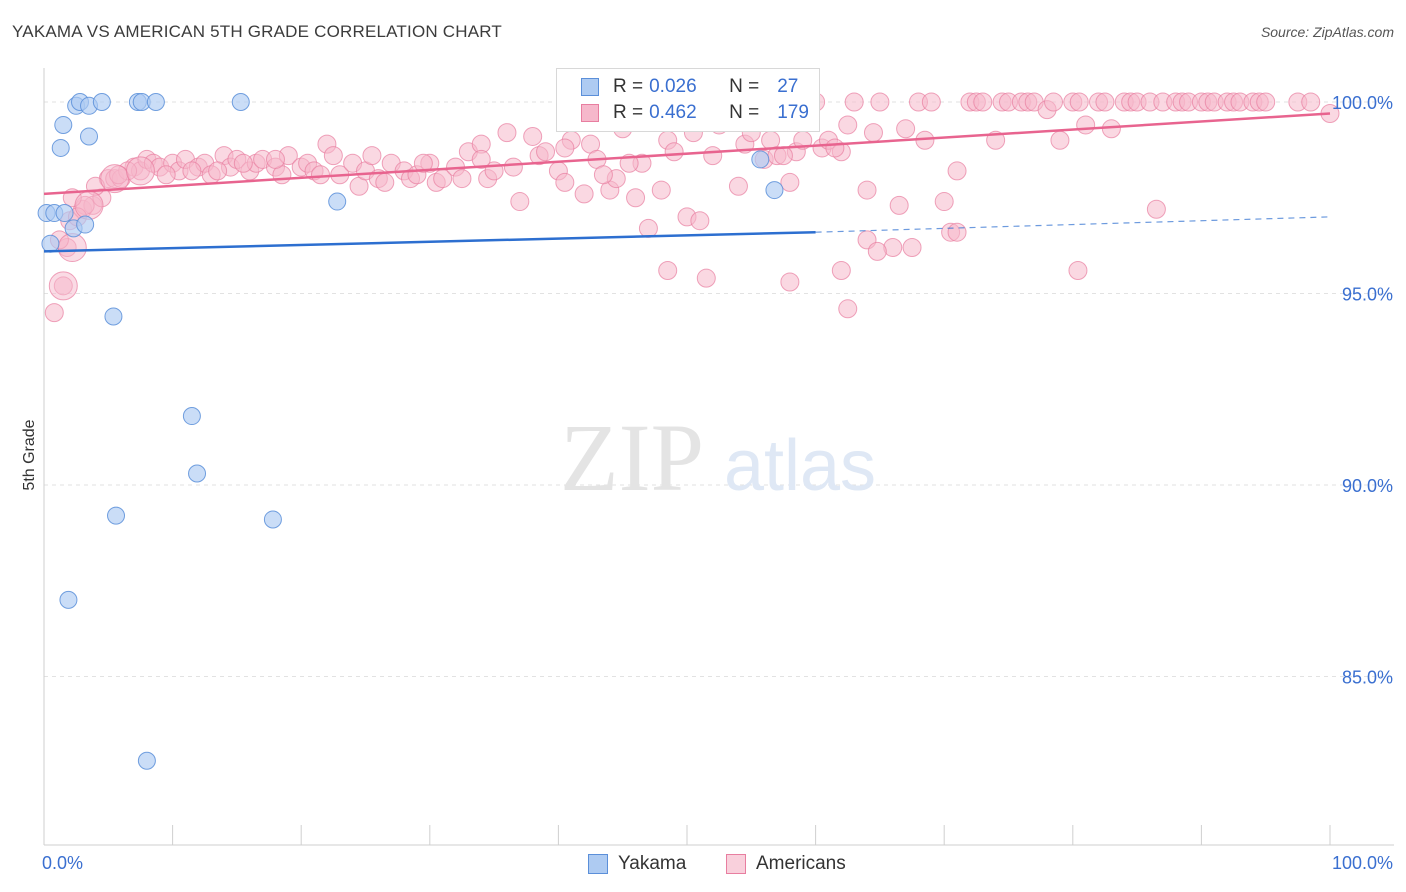  I want to click on americans-trend-line, so click(687, 154).